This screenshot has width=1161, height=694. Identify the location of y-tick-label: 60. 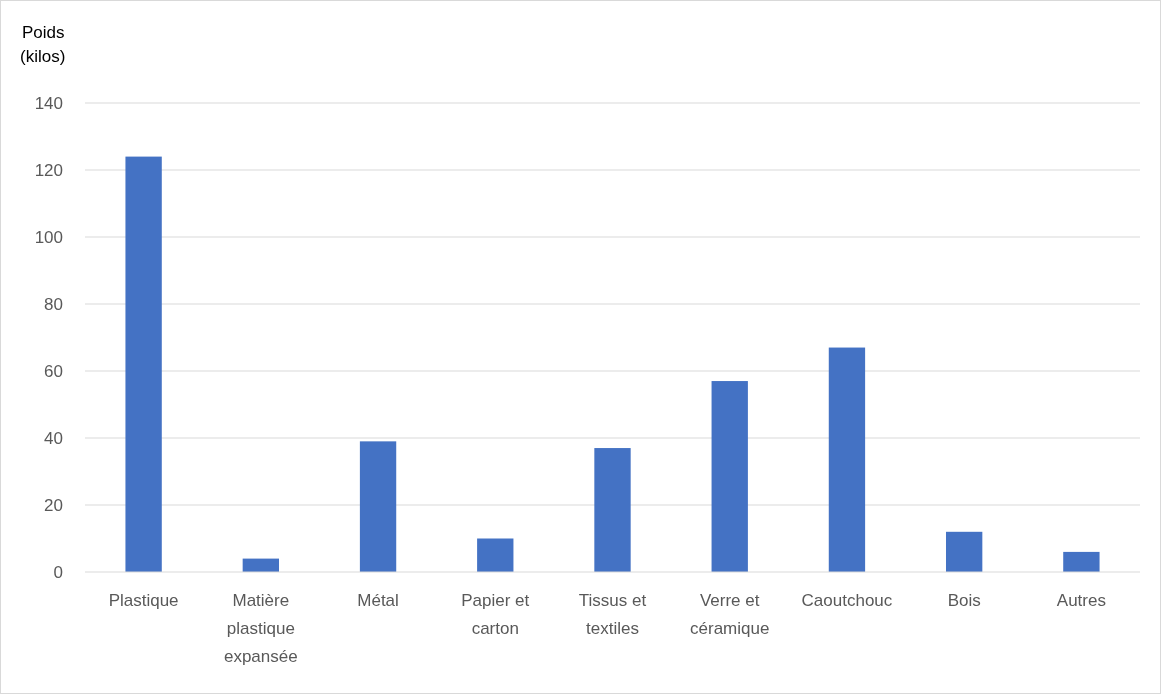
(53, 371).